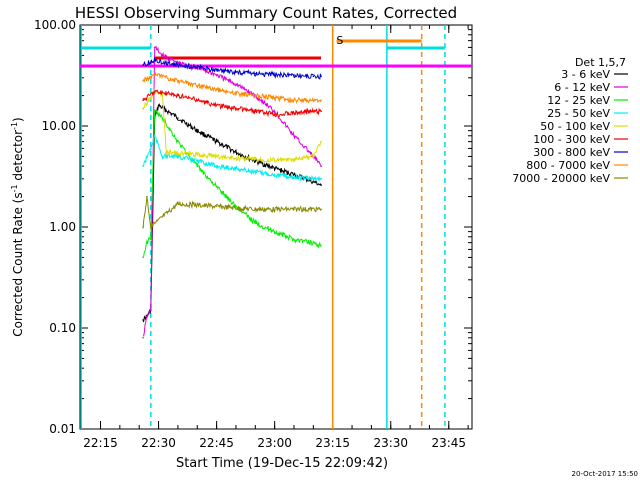 This screenshot has height=480, width=640. I want to click on x-tick-label: 23:15, so click(332, 443).